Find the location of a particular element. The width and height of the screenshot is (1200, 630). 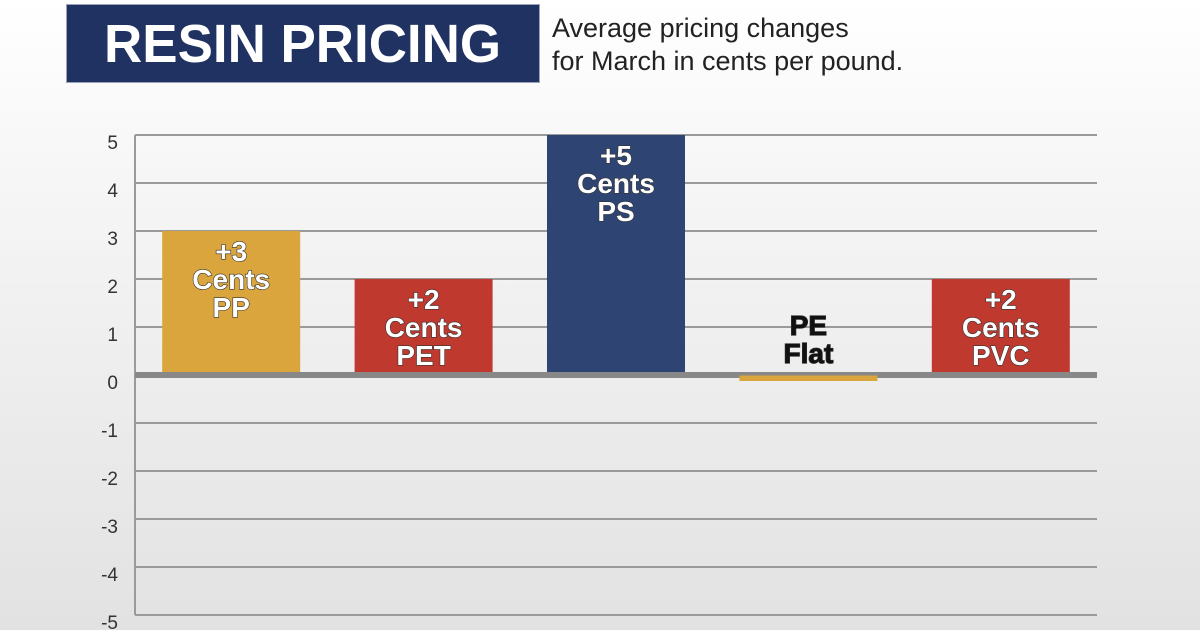

y-tick-label: -4 is located at coordinates (109, 575).